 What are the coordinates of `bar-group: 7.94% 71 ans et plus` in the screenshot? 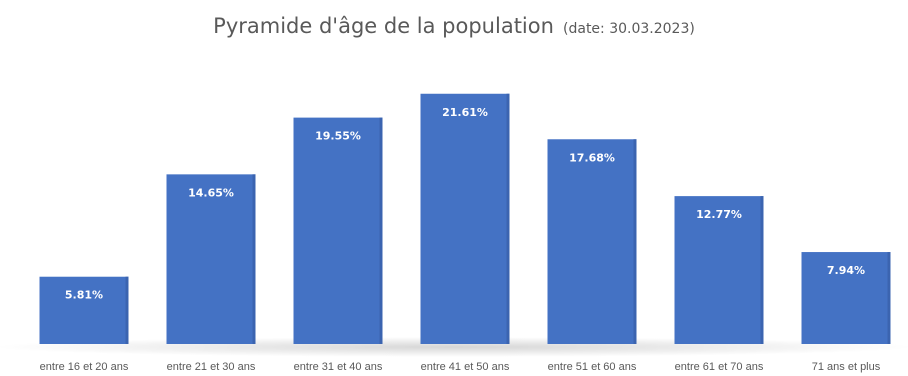 It's located at (846, 312).